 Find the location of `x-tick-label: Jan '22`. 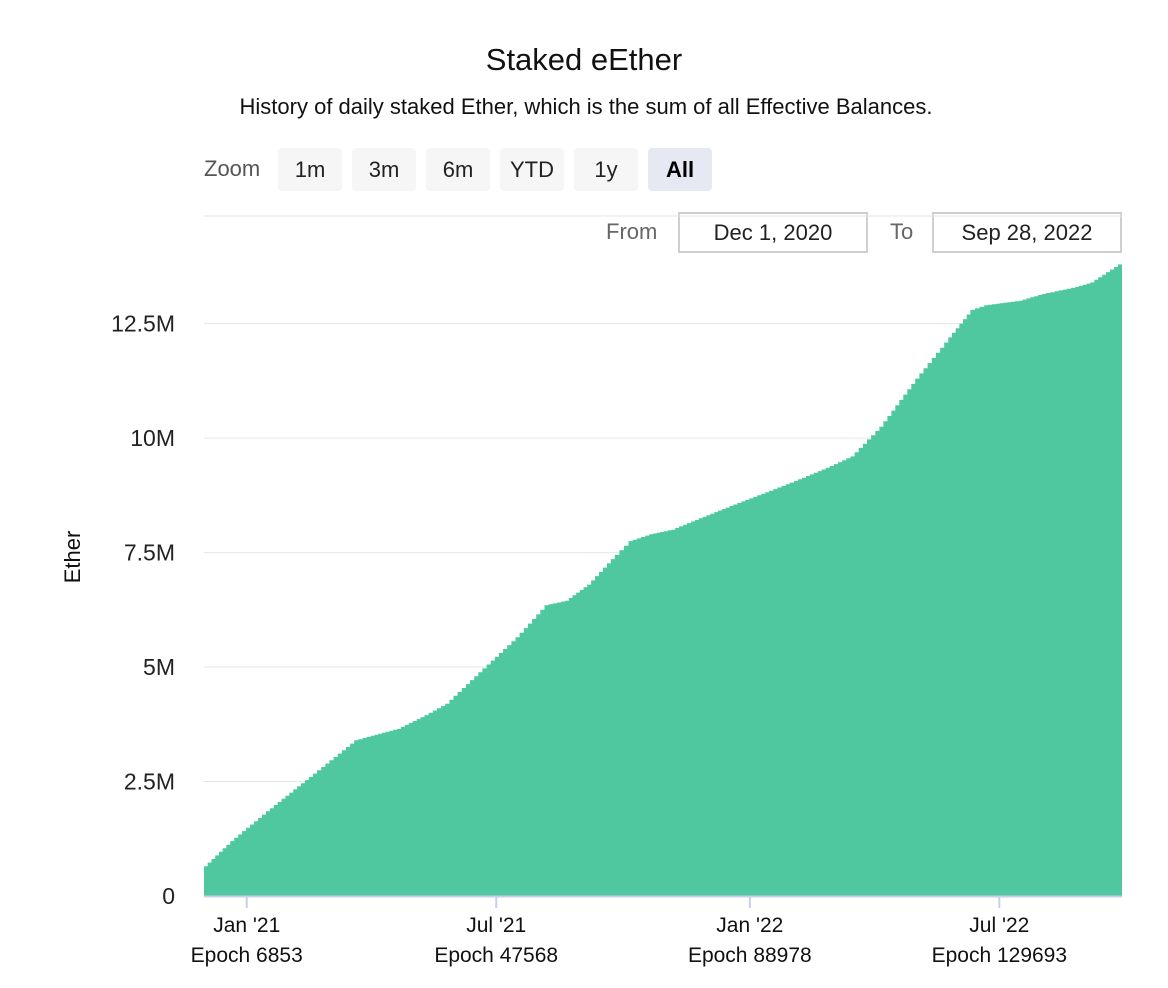

x-tick-label: Jan '22 is located at coordinates (749, 925).